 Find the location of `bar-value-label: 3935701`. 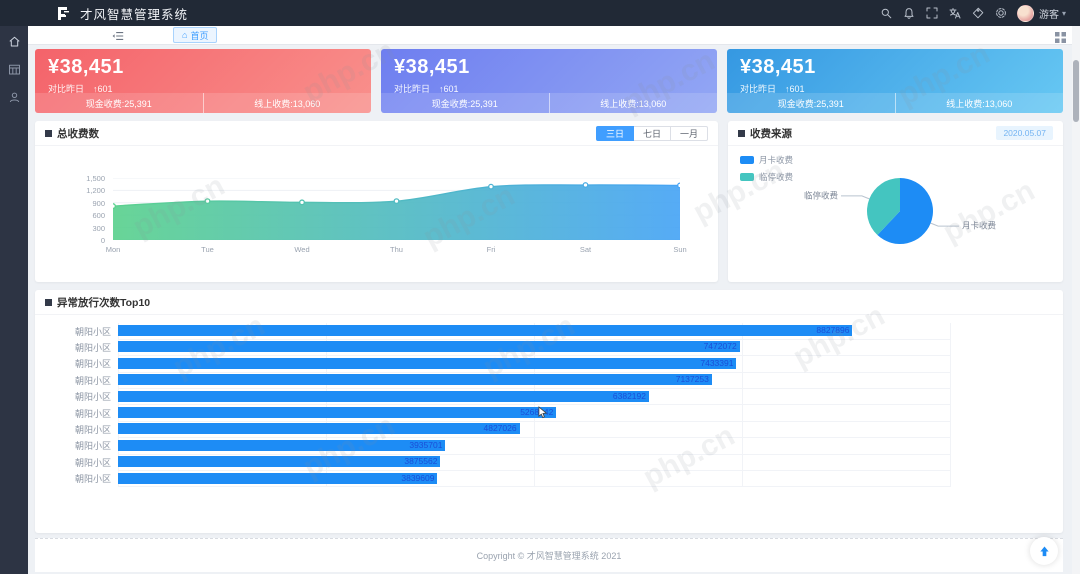

bar-value-label: 3935701 is located at coordinates (426, 444).